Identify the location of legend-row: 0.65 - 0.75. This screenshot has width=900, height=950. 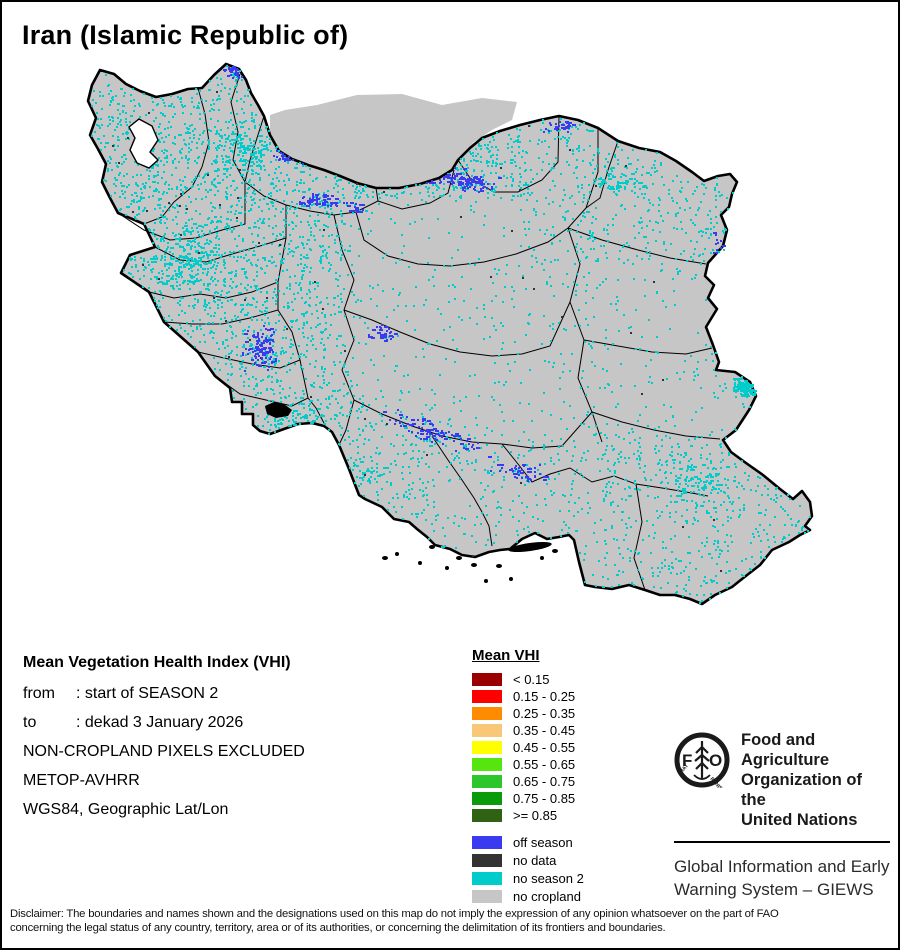
(523, 781).